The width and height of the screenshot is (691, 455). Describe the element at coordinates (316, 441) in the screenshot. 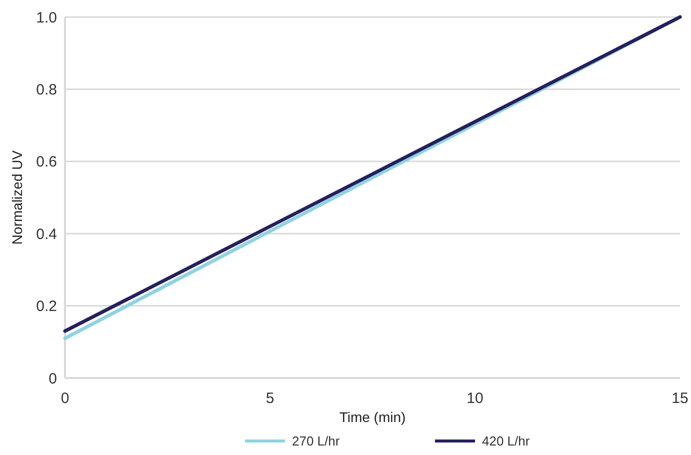

I see `legend-label: 270 L/hr` at that location.